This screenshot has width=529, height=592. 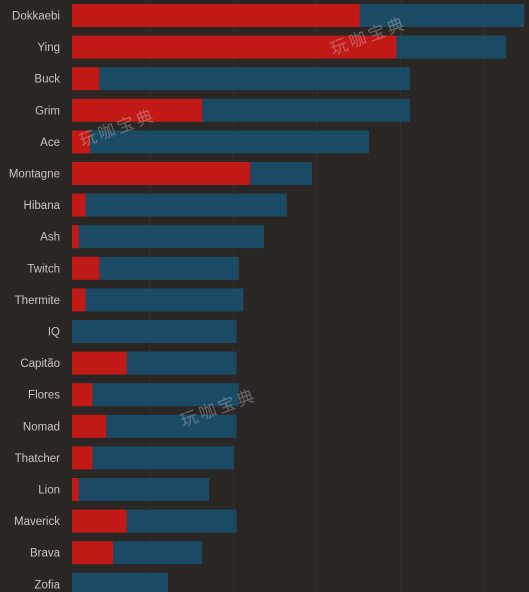 What do you see at coordinates (47, 111) in the screenshot?
I see `category-label: Grim` at bounding box center [47, 111].